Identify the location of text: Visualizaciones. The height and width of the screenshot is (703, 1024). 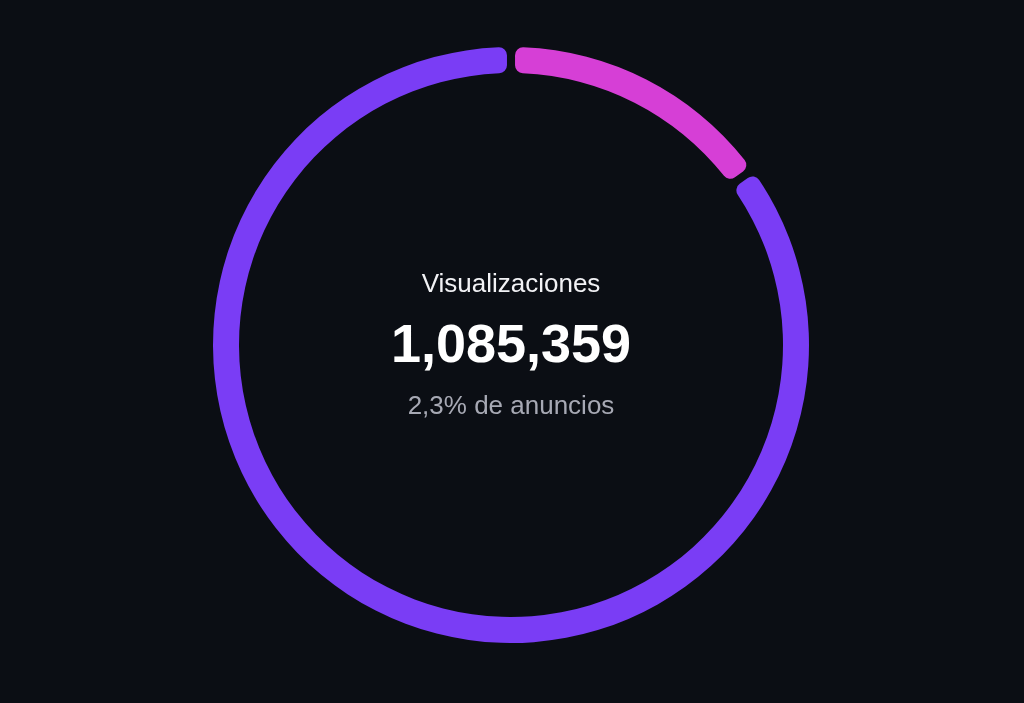
(511, 283).